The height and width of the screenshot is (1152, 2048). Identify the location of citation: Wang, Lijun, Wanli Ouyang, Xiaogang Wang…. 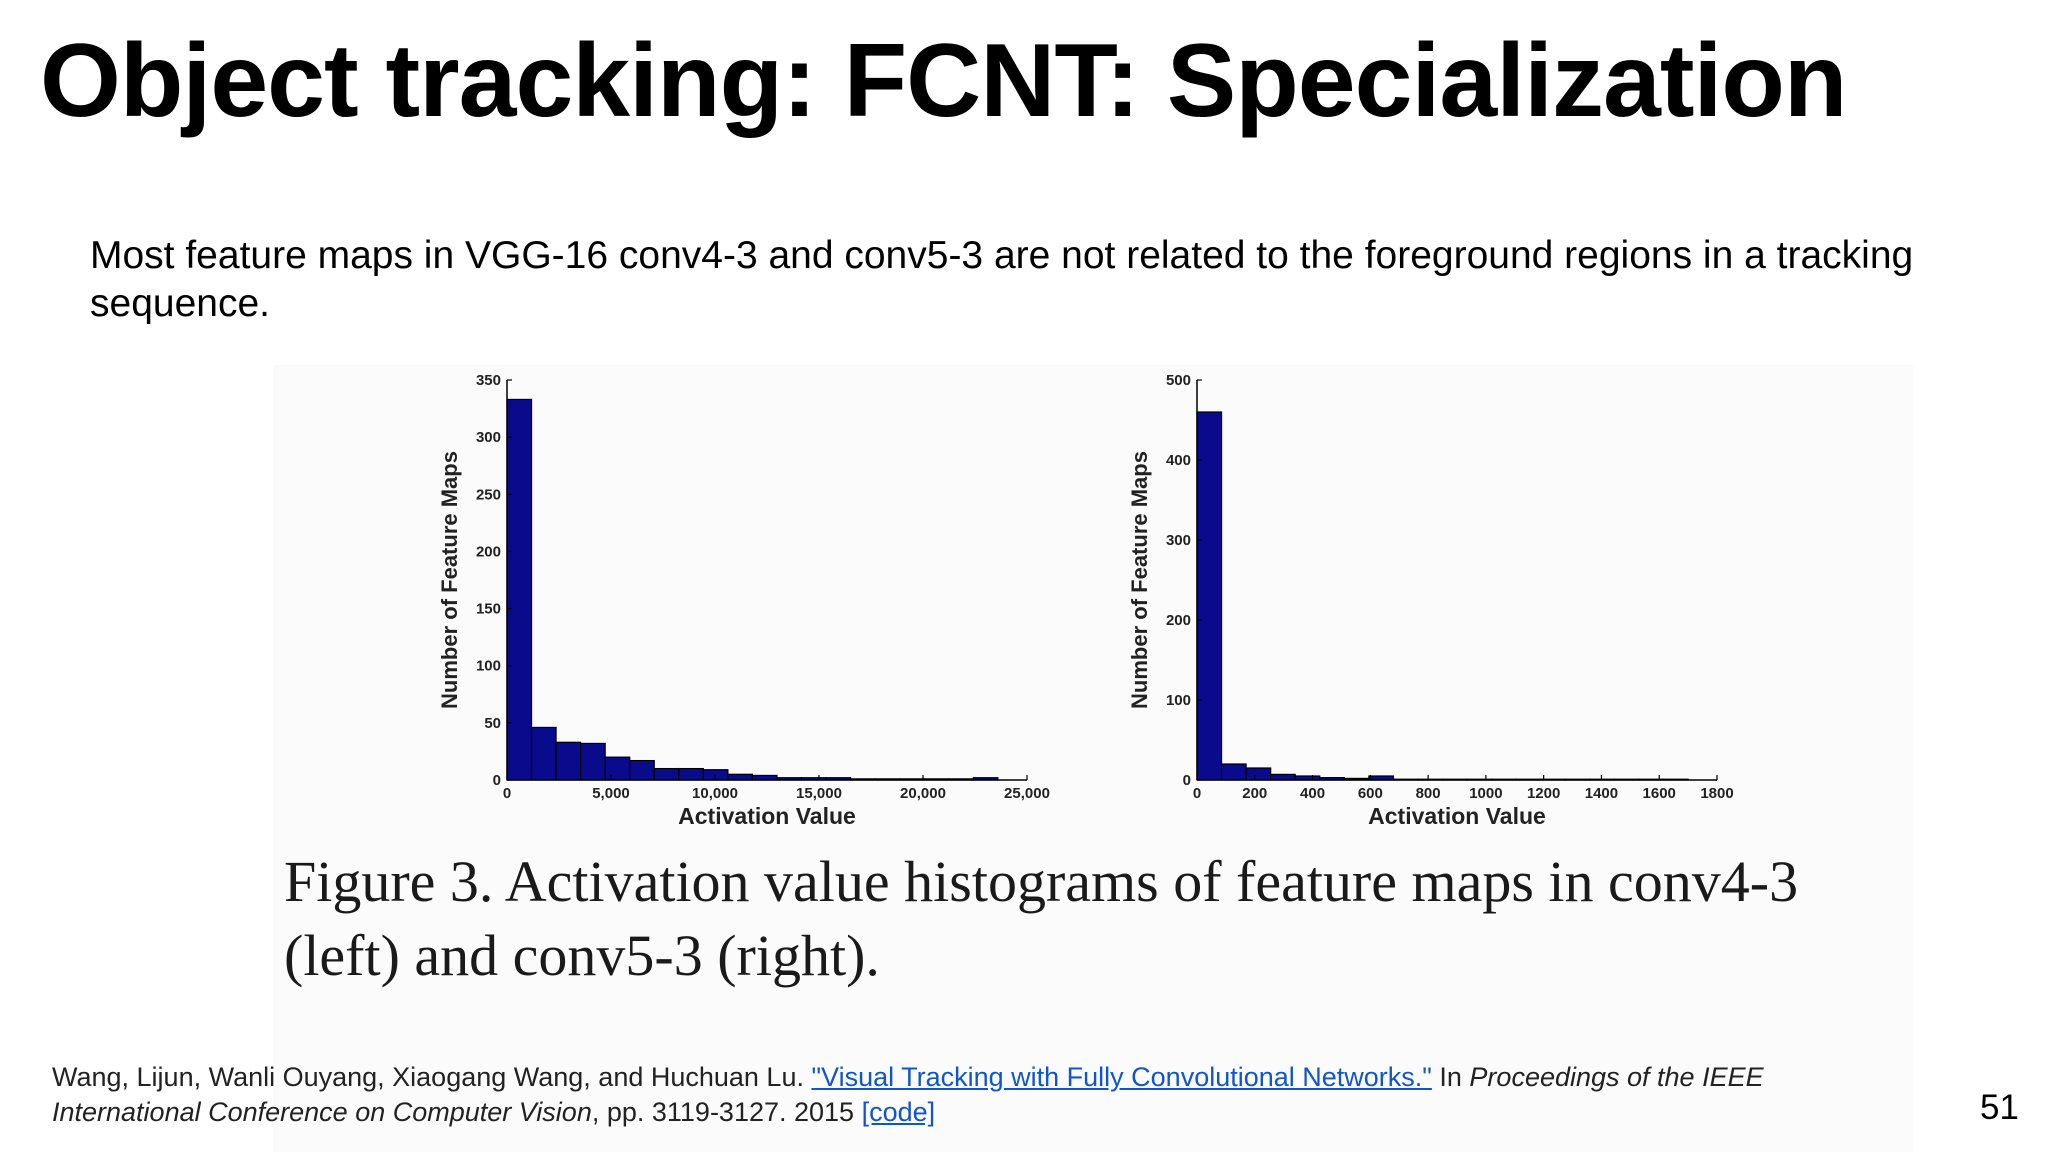
(1012, 1095).